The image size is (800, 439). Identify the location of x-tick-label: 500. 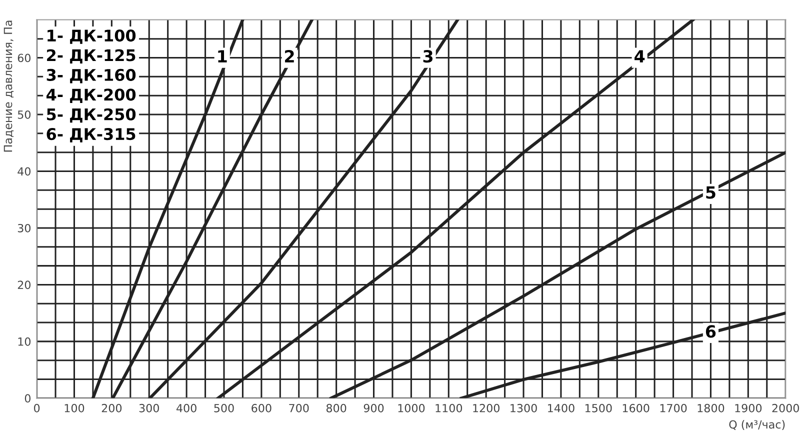
(224, 408).